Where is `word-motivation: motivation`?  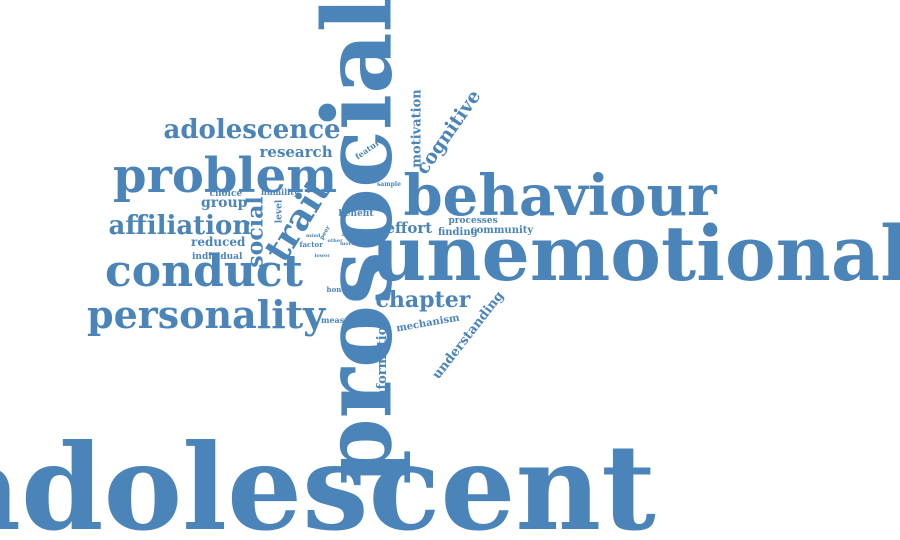
word-motivation: motivation is located at coordinates (417, 128).